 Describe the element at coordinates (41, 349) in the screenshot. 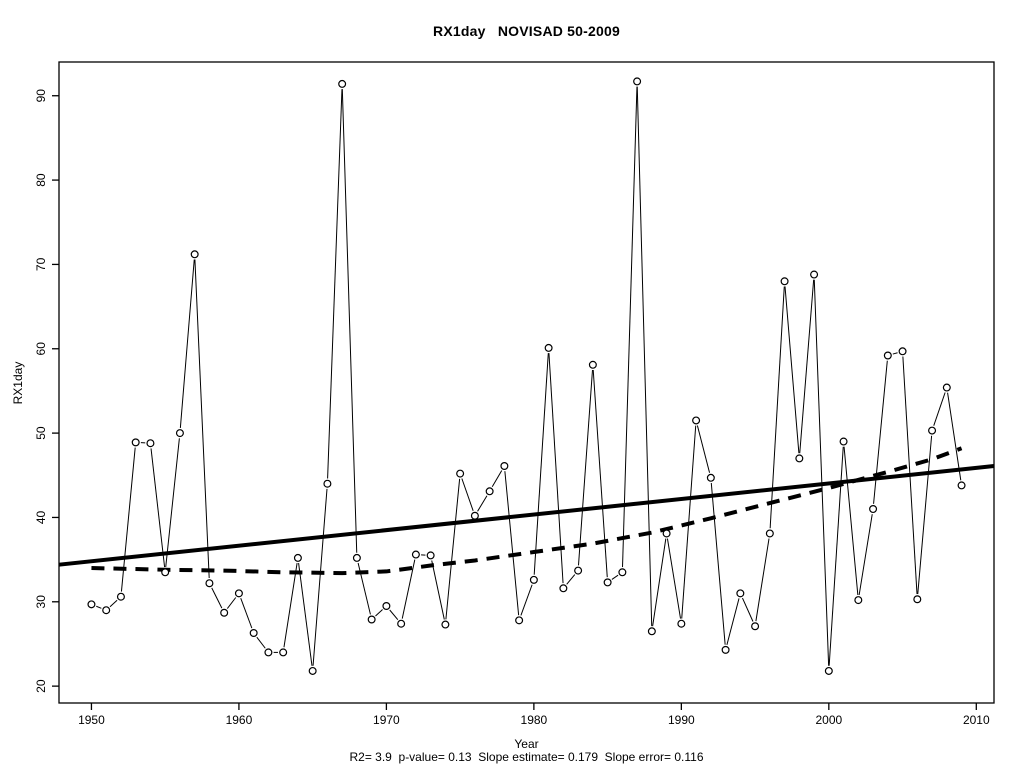

I see `y-tick-label: 60` at that location.